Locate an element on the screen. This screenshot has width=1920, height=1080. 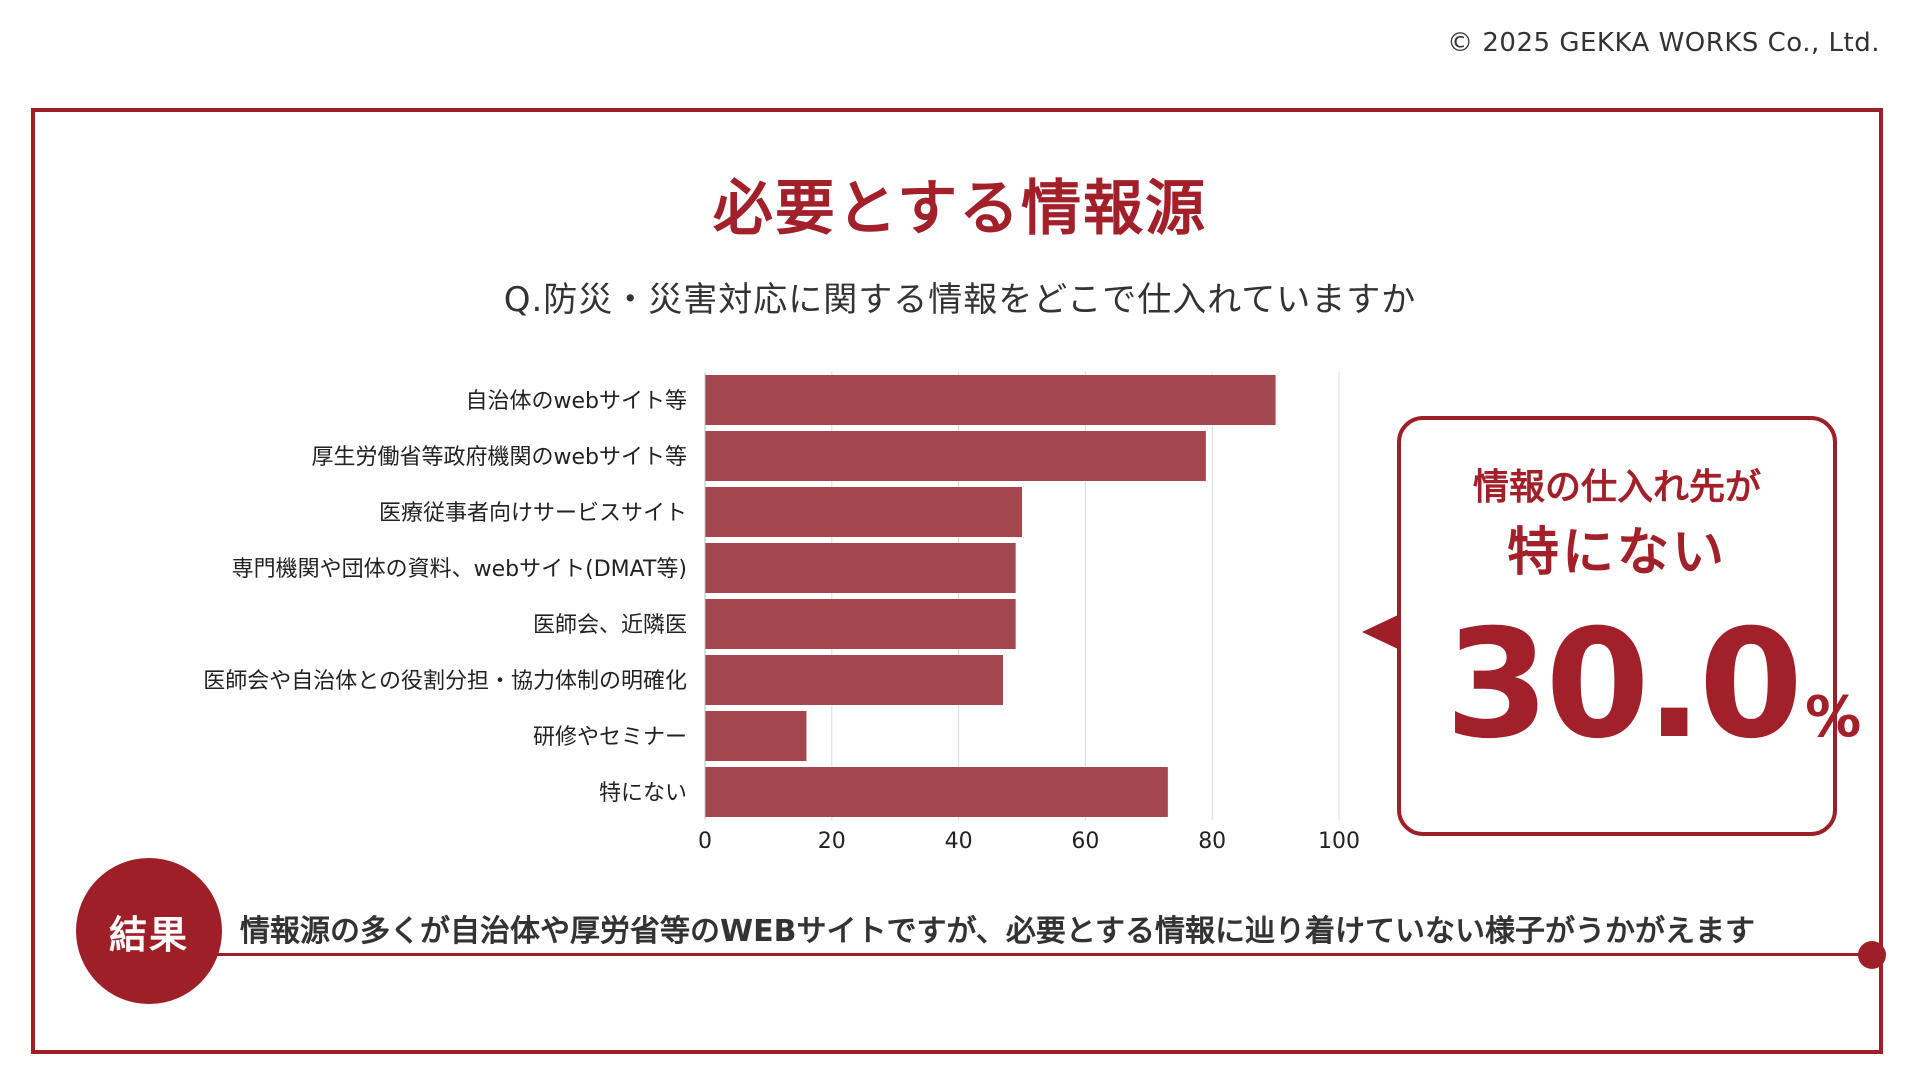
callout-subject: 特にない is located at coordinates (1616, 553).